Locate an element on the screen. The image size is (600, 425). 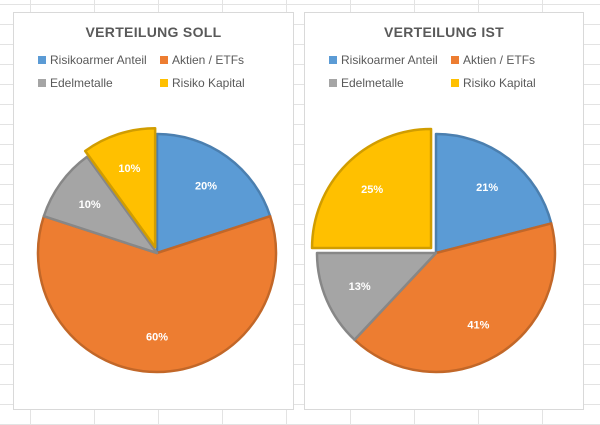
slice-label-aktien-etfs: 41% is located at coordinates (478, 326).